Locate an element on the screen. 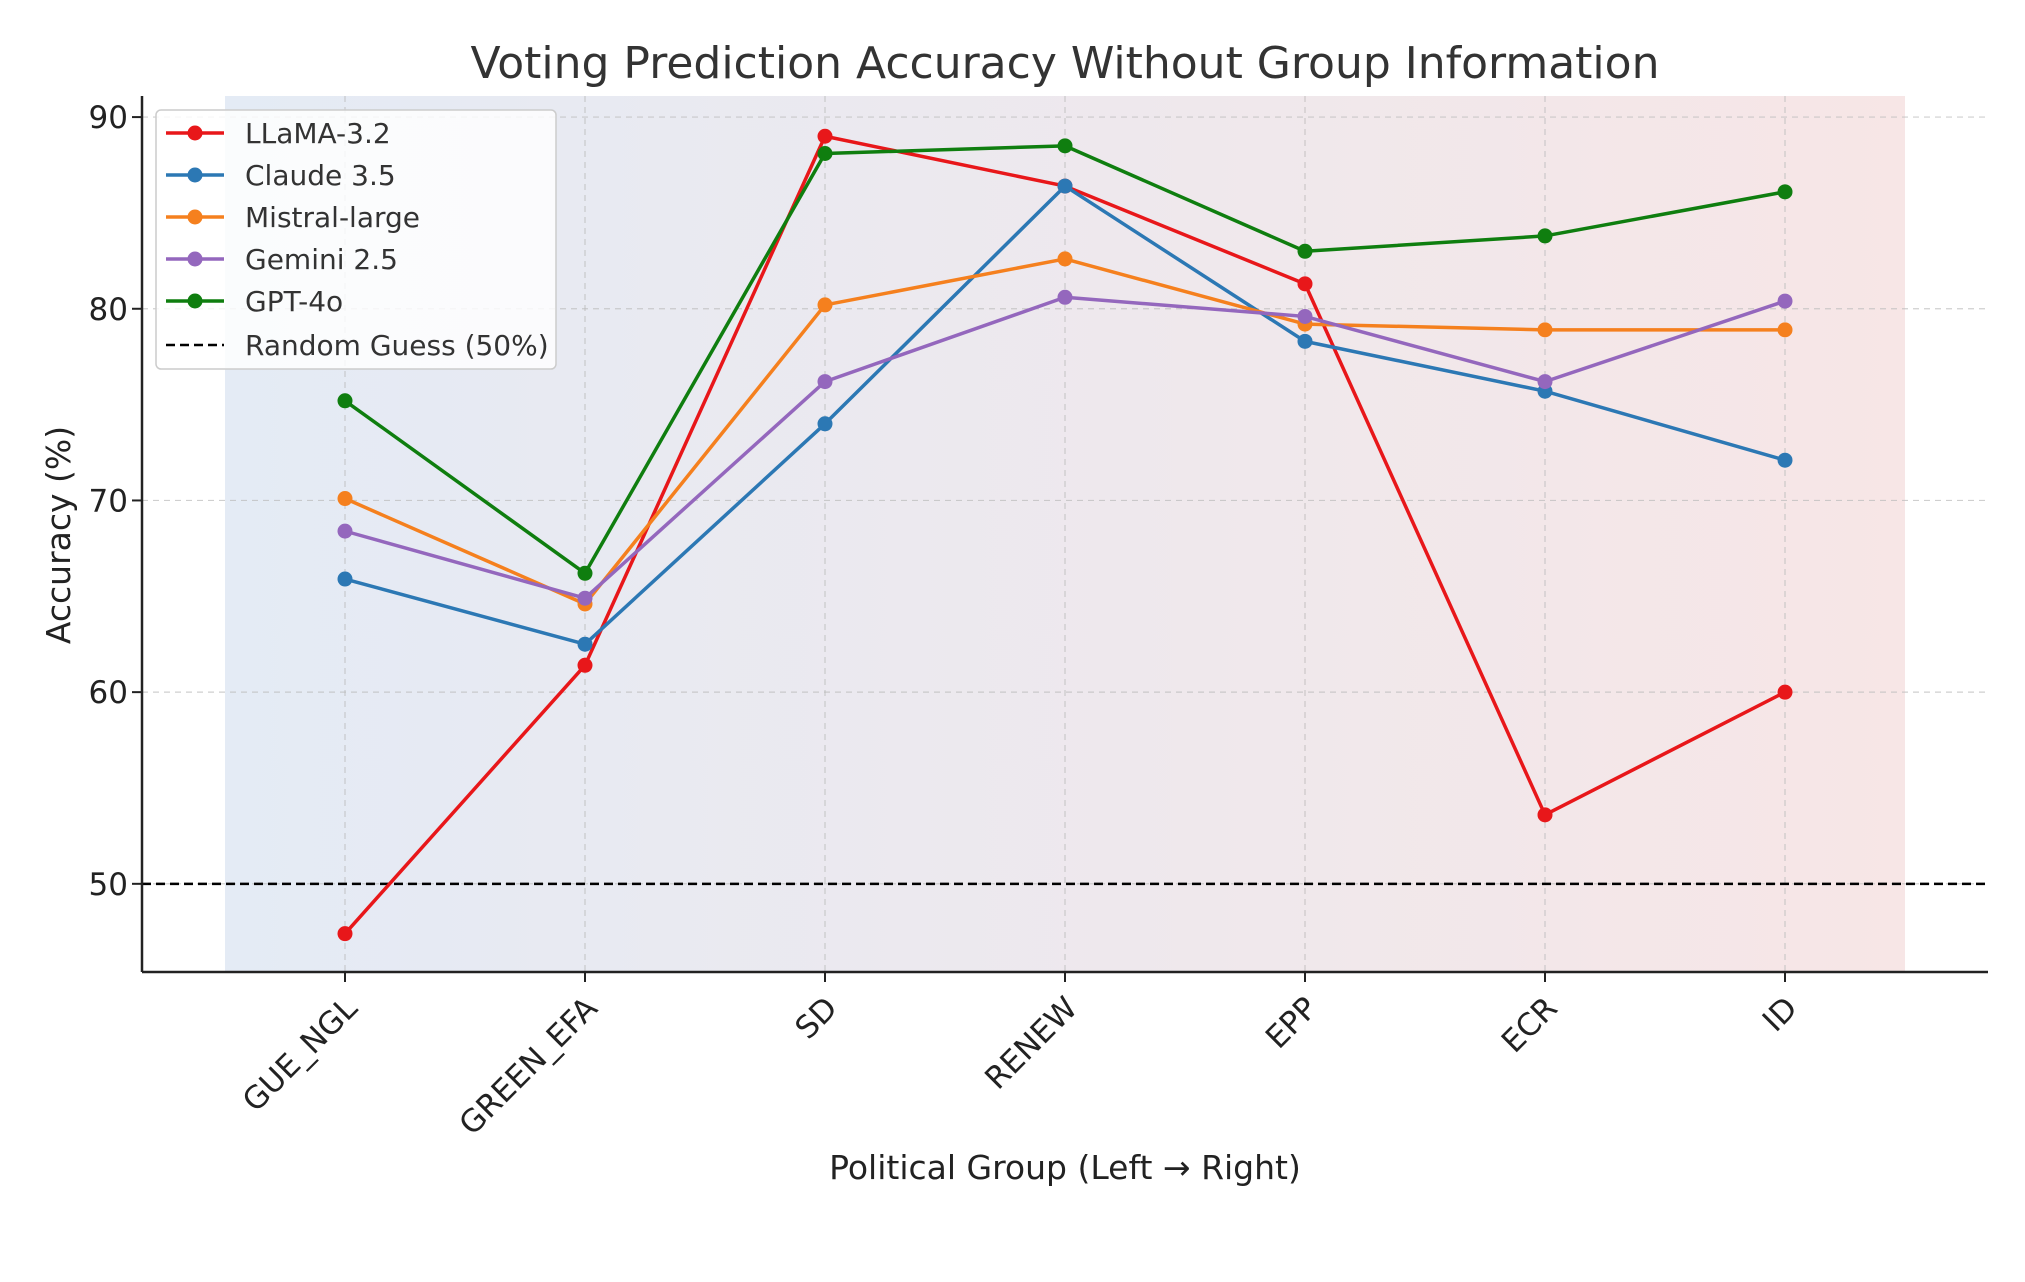 This screenshot has height=1282, width=2025. legend-label: Random Guess (50%) is located at coordinates (397, 345).